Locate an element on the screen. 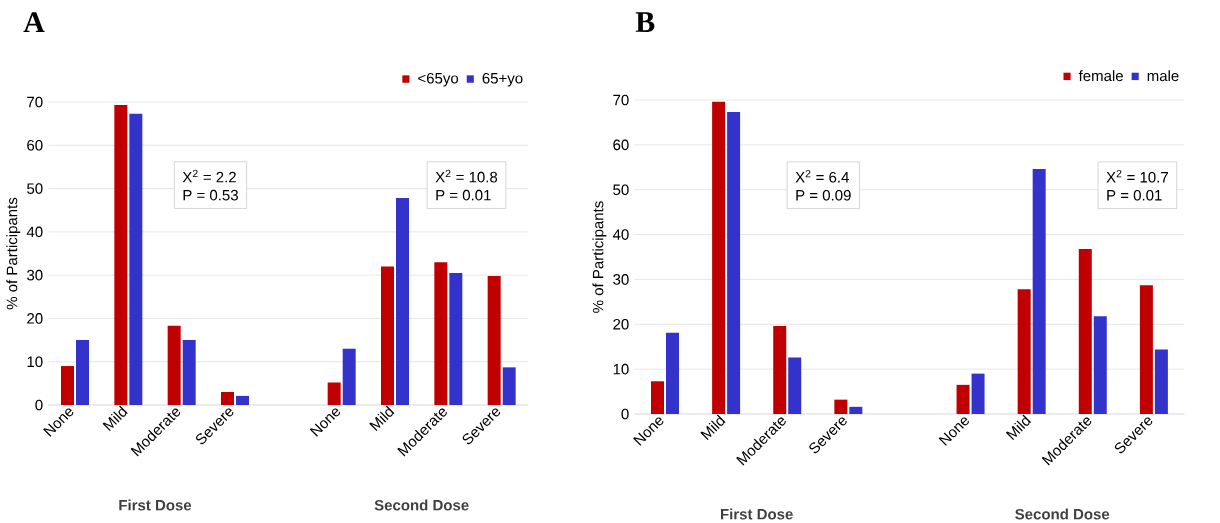  chart-title: B is located at coordinates (645, 22).